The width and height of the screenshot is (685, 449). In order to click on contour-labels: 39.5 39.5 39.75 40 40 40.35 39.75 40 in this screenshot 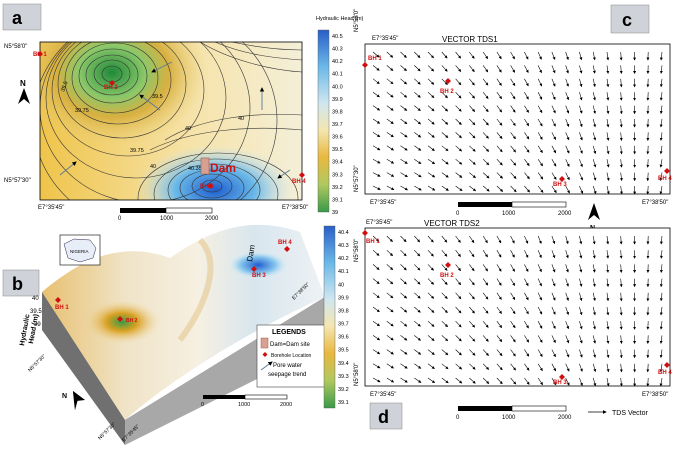, I will do `click(152, 126)`.